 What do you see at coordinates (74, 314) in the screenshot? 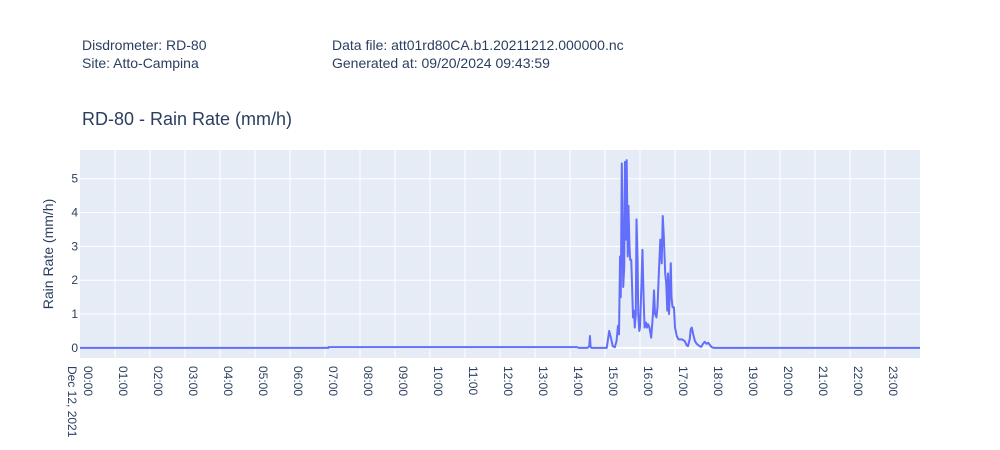
I see `y-tick-label: 1` at bounding box center [74, 314].